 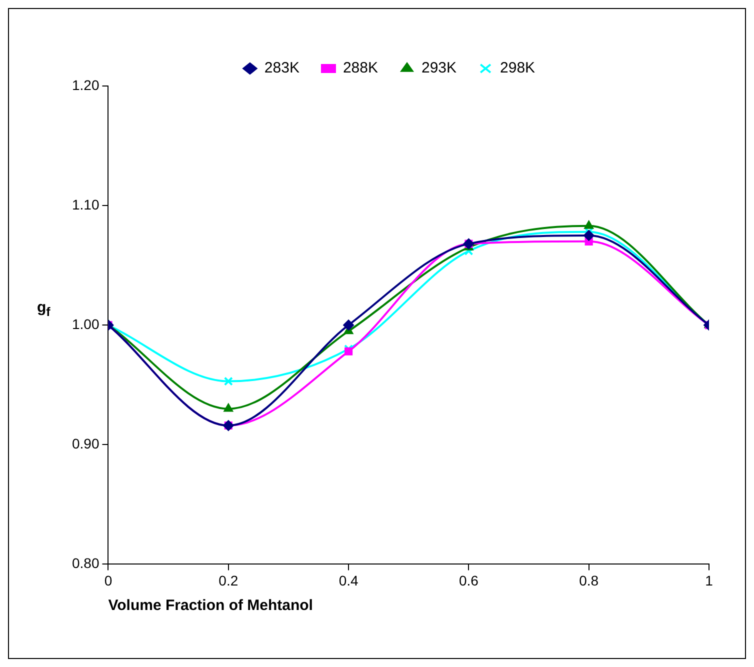 I want to click on x-axis-title: Volume Fraction of Mehtanol, so click(x=210, y=605).